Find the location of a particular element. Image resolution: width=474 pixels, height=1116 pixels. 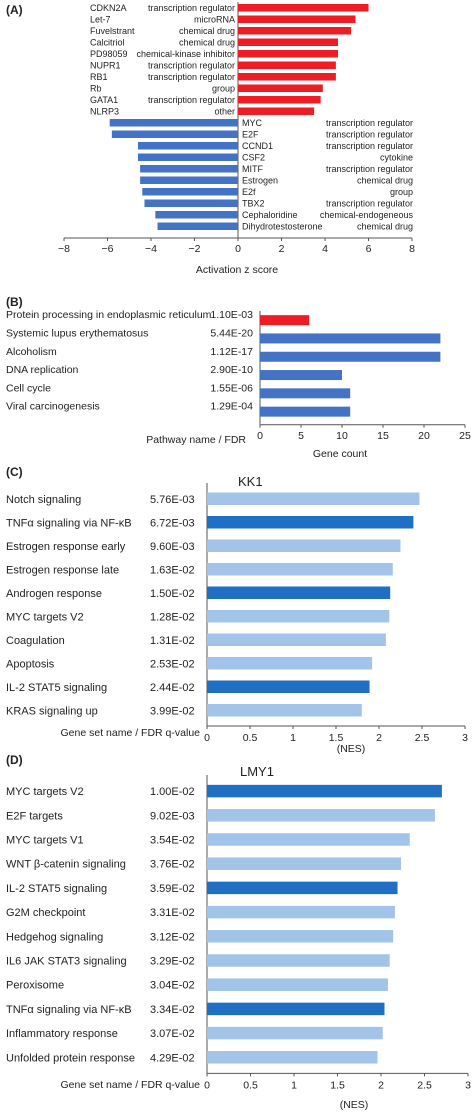

panel-d-row-fdr: 3.07E-02 is located at coordinates (172, 1034).